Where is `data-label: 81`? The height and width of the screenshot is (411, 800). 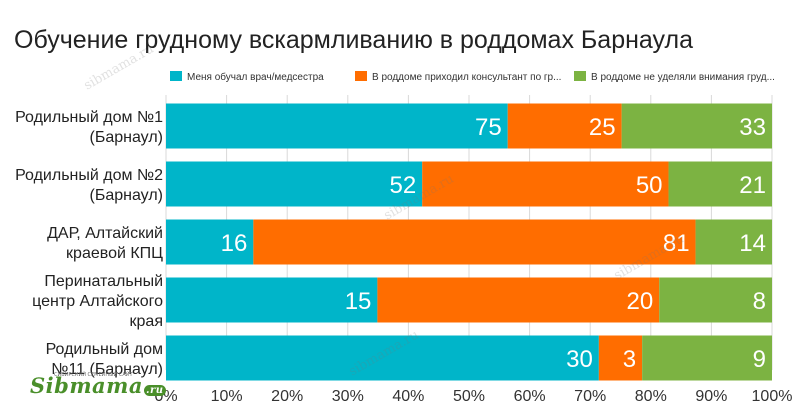
data-label: 81 is located at coordinates (676, 243).